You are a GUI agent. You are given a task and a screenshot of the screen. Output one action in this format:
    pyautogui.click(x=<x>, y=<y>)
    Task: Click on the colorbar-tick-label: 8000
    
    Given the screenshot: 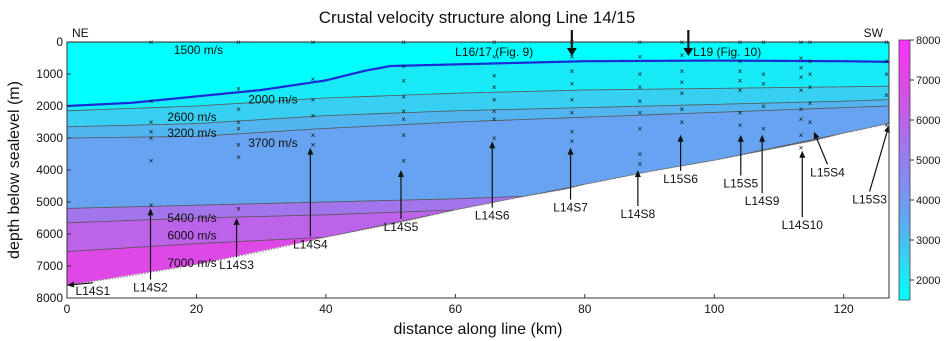 What is the action you would take?
    pyautogui.click(x=928, y=41)
    